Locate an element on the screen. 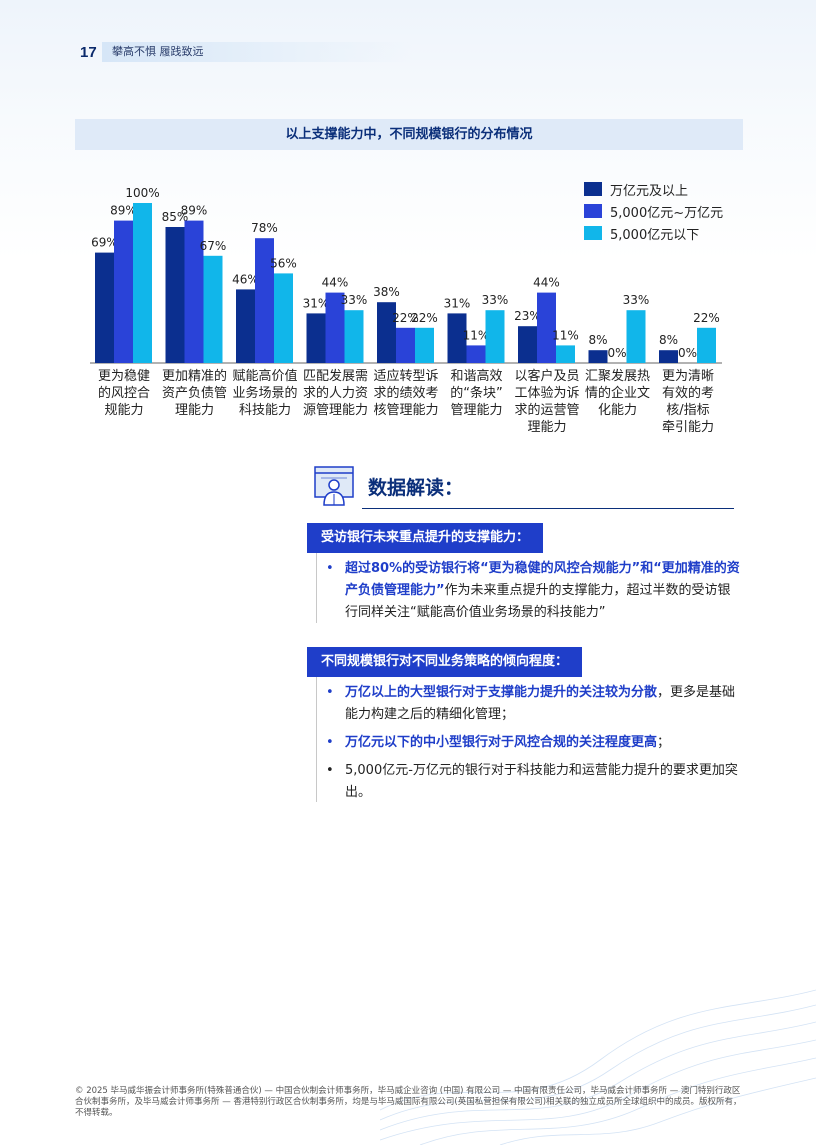 Image resolution: width=816 pixels, height=1145 pixels. section-heading-focus: 受访银行未来重点提升的支撑能力： is located at coordinates (425, 538).